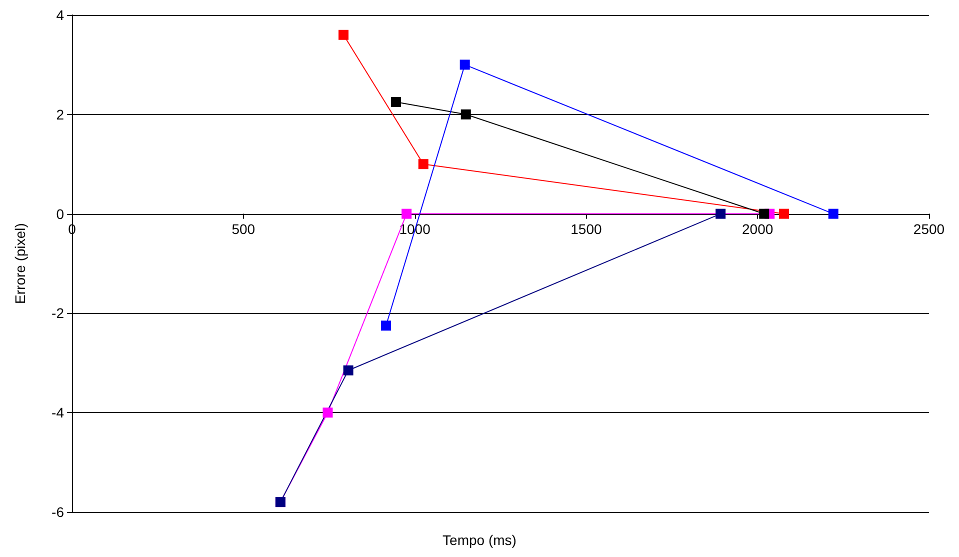 Image resolution: width=959 pixels, height=557 pixels. I want to click on y-tick-label: -6, so click(58, 512).